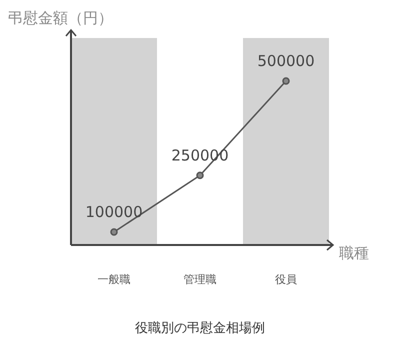 This screenshot has width=397, height=347. Describe the element at coordinates (286, 61) in the screenshot. I see `data-label: 500000` at that location.